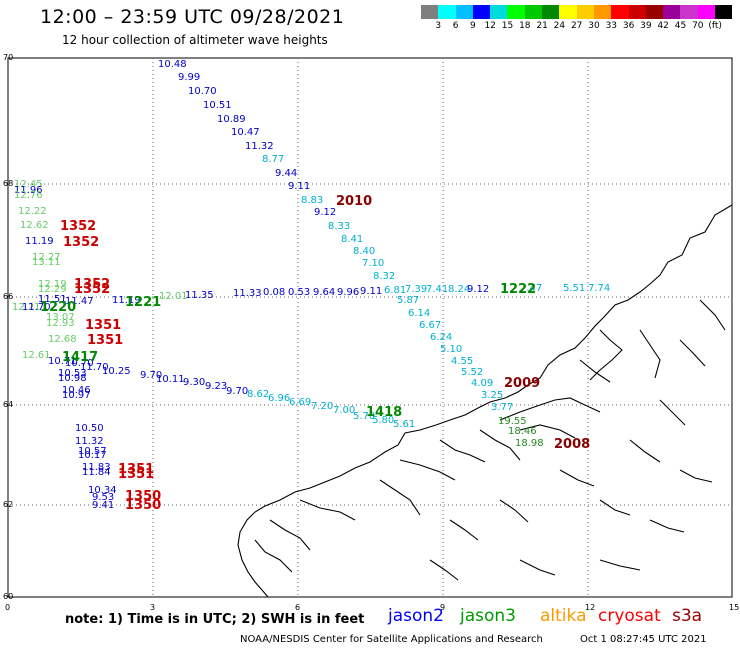 The width and height of the screenshot is (740, 650). Describe the element at coordinates (325, 212) in the screenshot. I see `wave-height-value: 9.12` at that location.